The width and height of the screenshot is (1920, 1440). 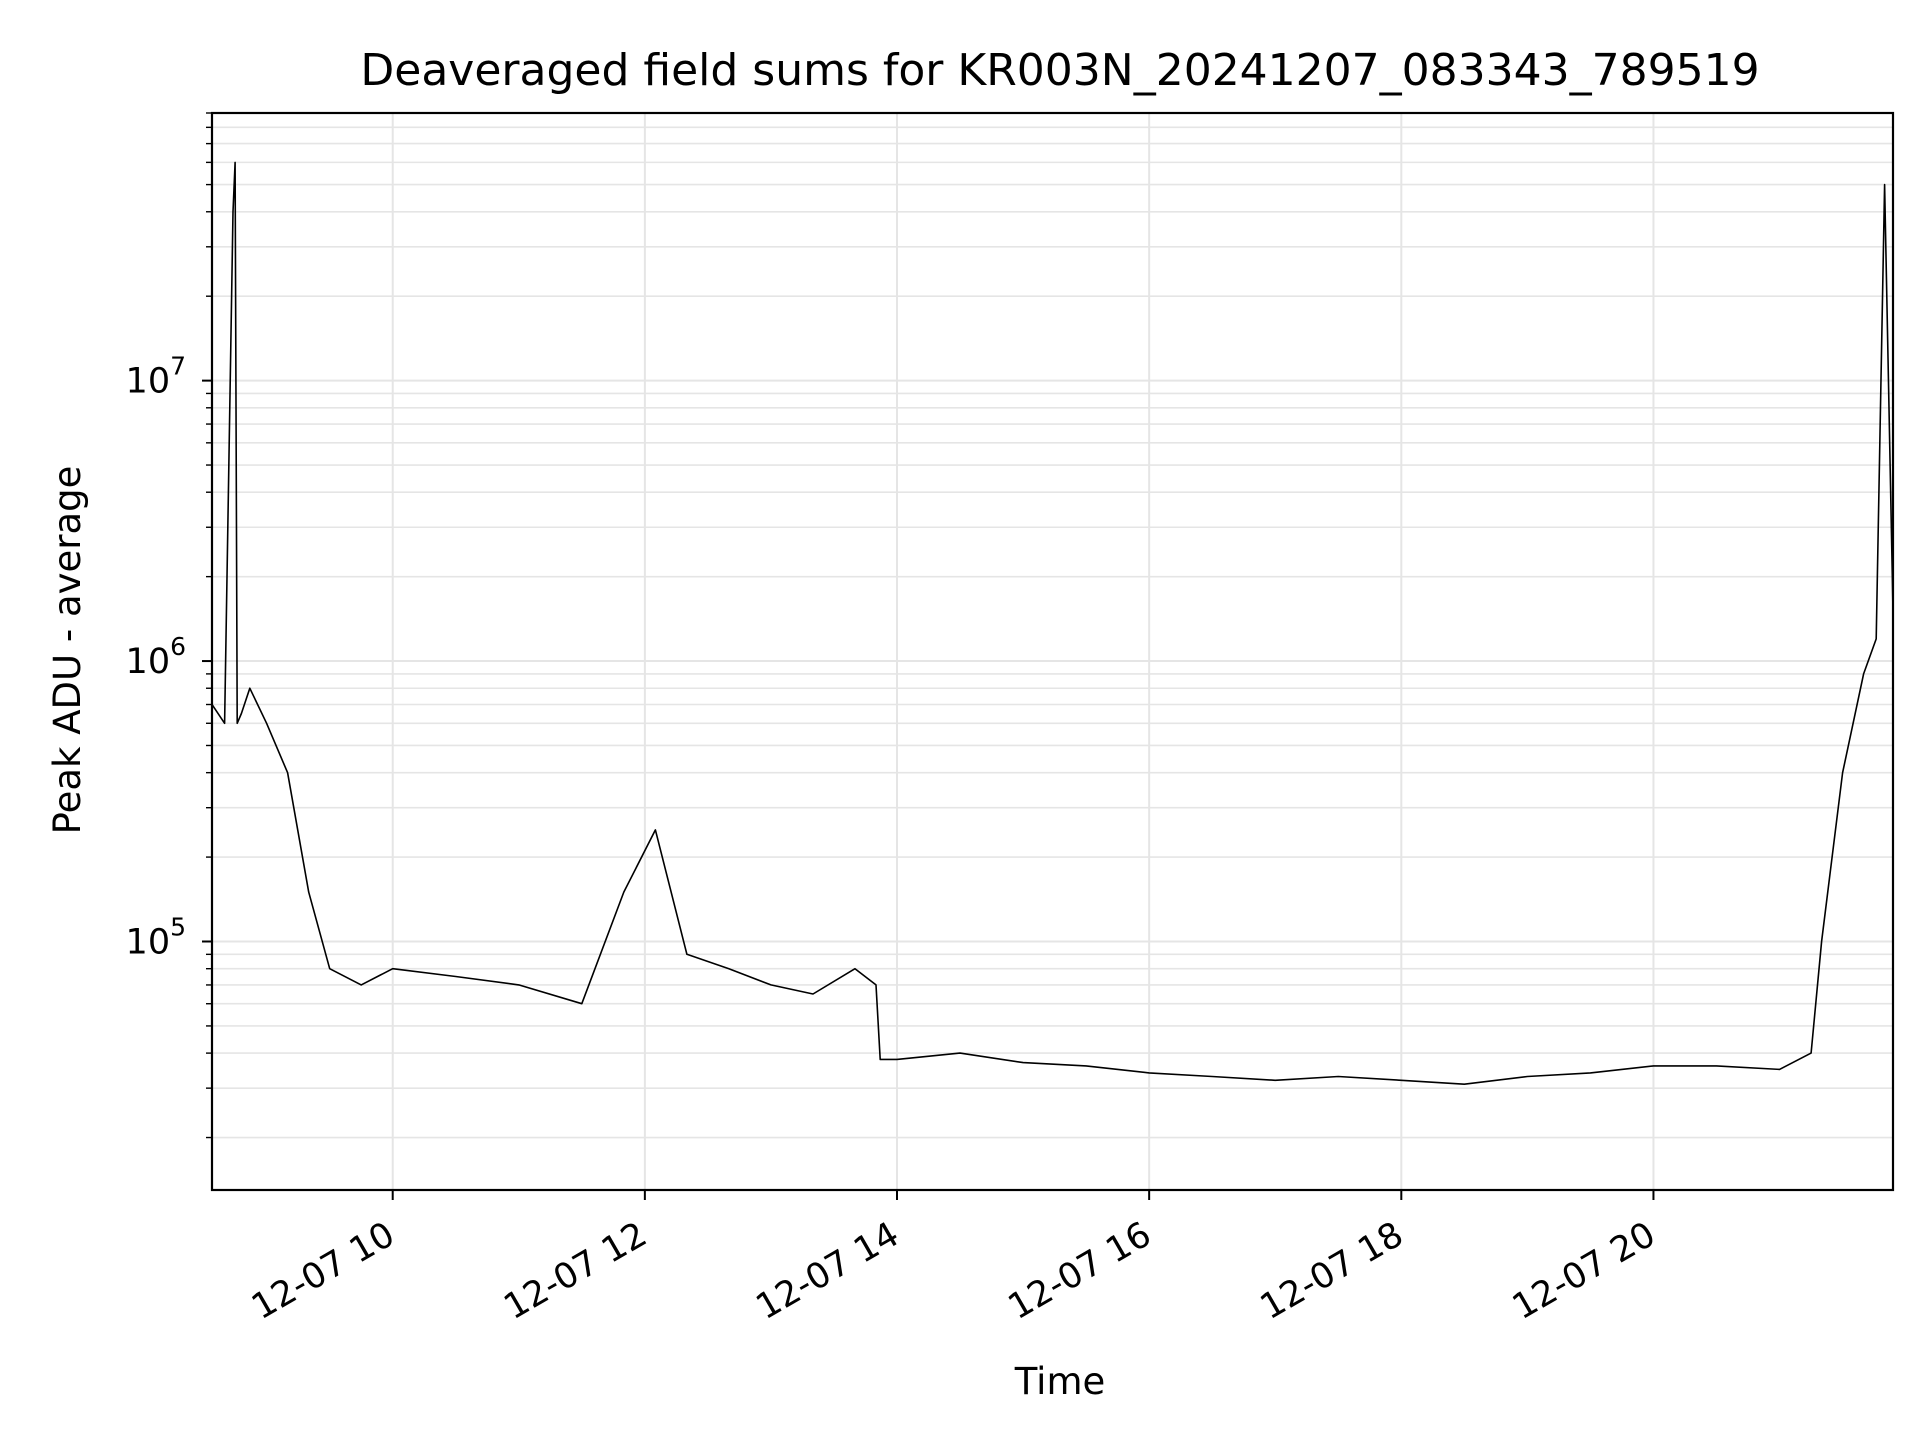 What do you see at coordinates (156, 938) in the screenshot?
I see `y-tick-label: 10⁵` at bounding box center [156, 938].